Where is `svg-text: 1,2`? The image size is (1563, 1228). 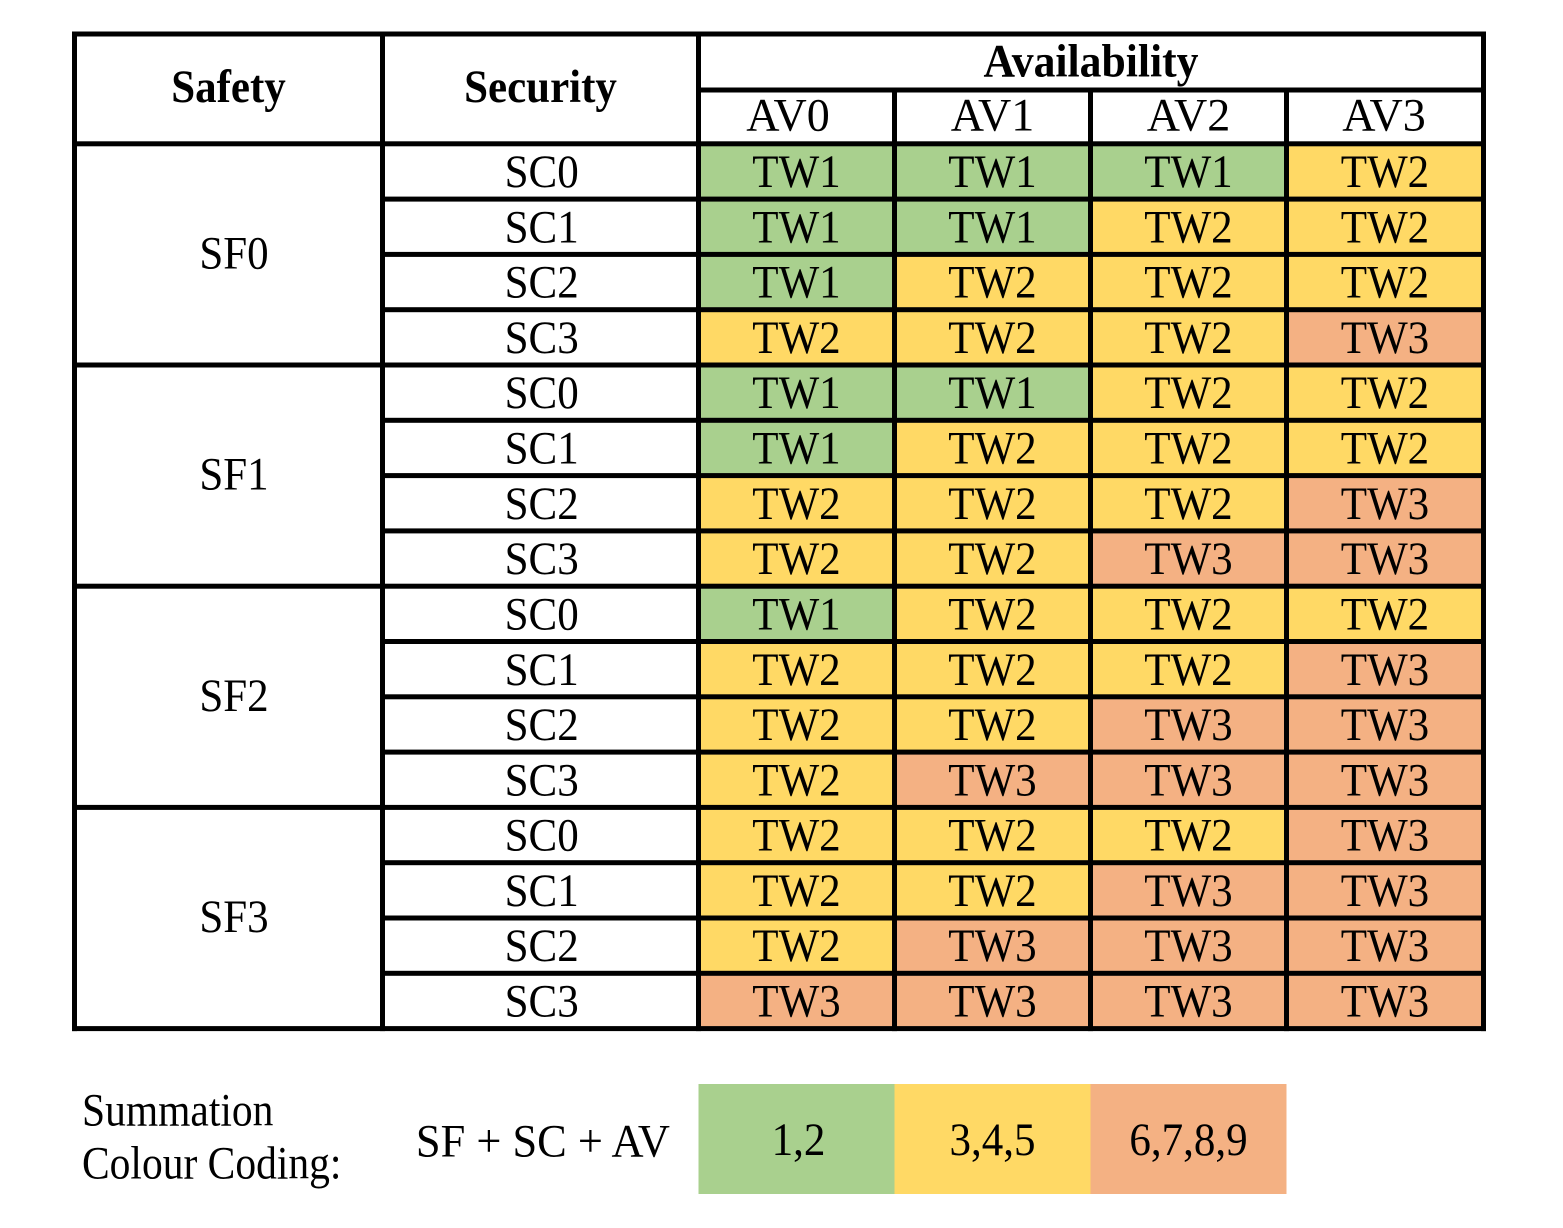
svg-text: 1,2 is located at coordinates (799, 1140).